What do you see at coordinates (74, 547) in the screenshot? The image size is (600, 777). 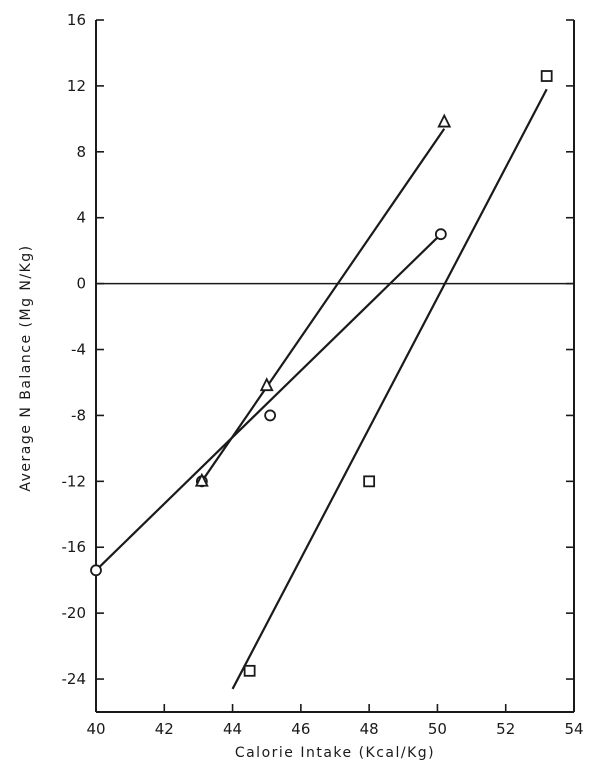 I see `y-tick-label: -16` at bounding box center [74, 547].